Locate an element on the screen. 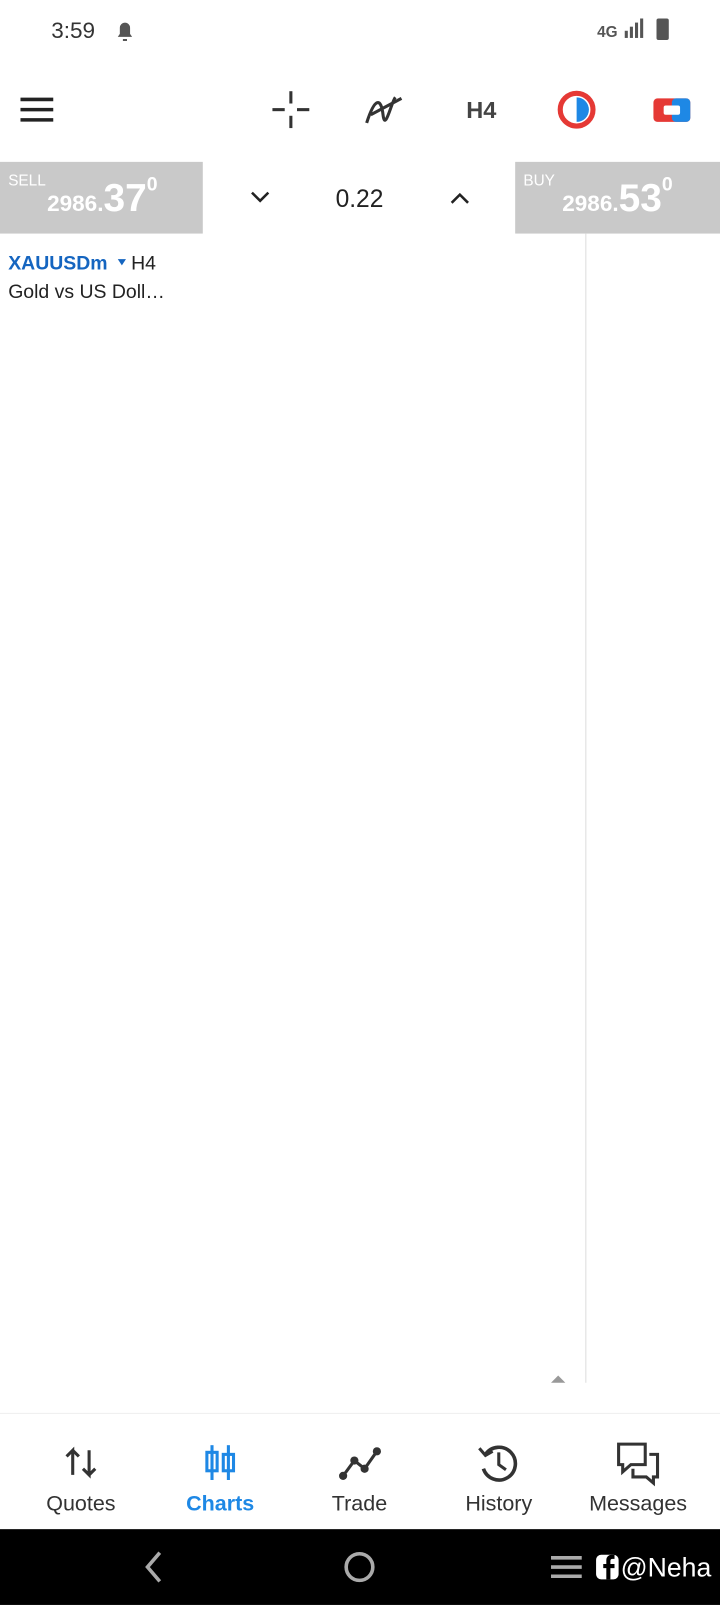 The height and width of the screenshot is (1605, 720). account-button is located at coordinates (672, 110).